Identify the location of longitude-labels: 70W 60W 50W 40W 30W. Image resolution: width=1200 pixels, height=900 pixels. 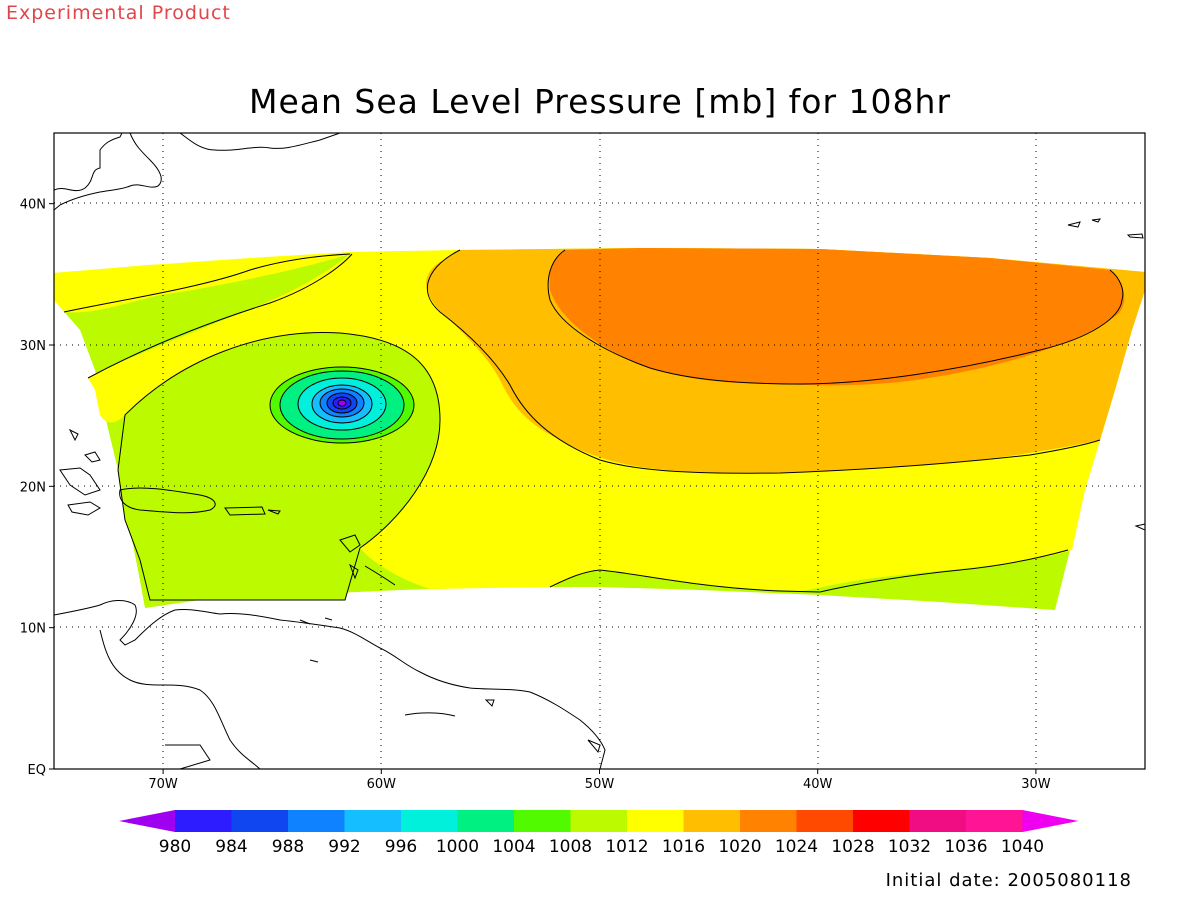
(599, 780).